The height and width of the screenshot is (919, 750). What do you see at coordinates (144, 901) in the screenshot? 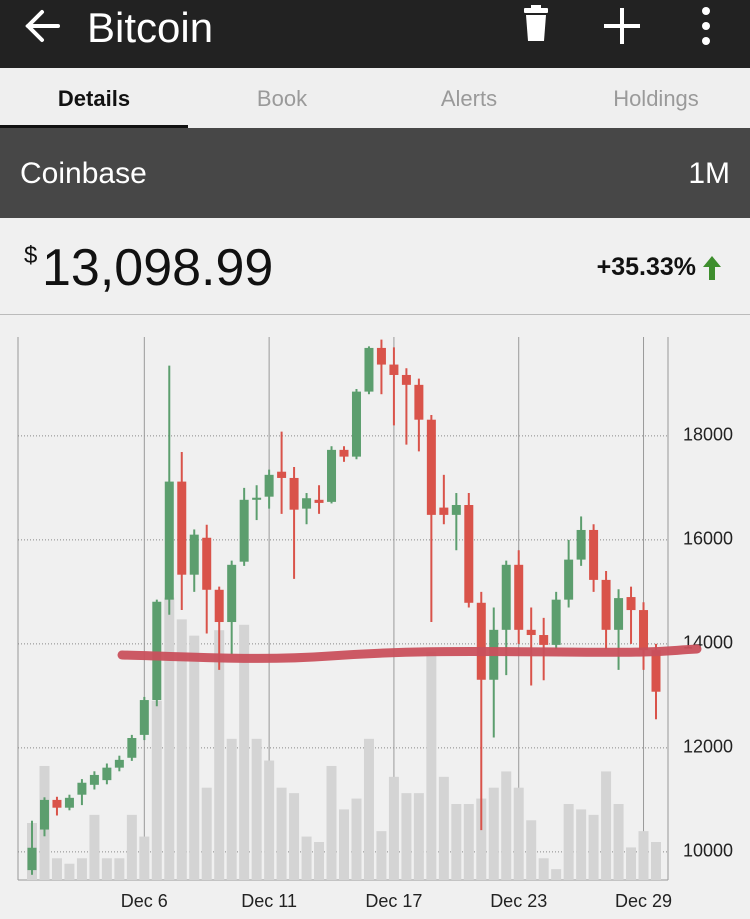
I see `x-tick-label: Dec 6` at bounding box center [144, 901].